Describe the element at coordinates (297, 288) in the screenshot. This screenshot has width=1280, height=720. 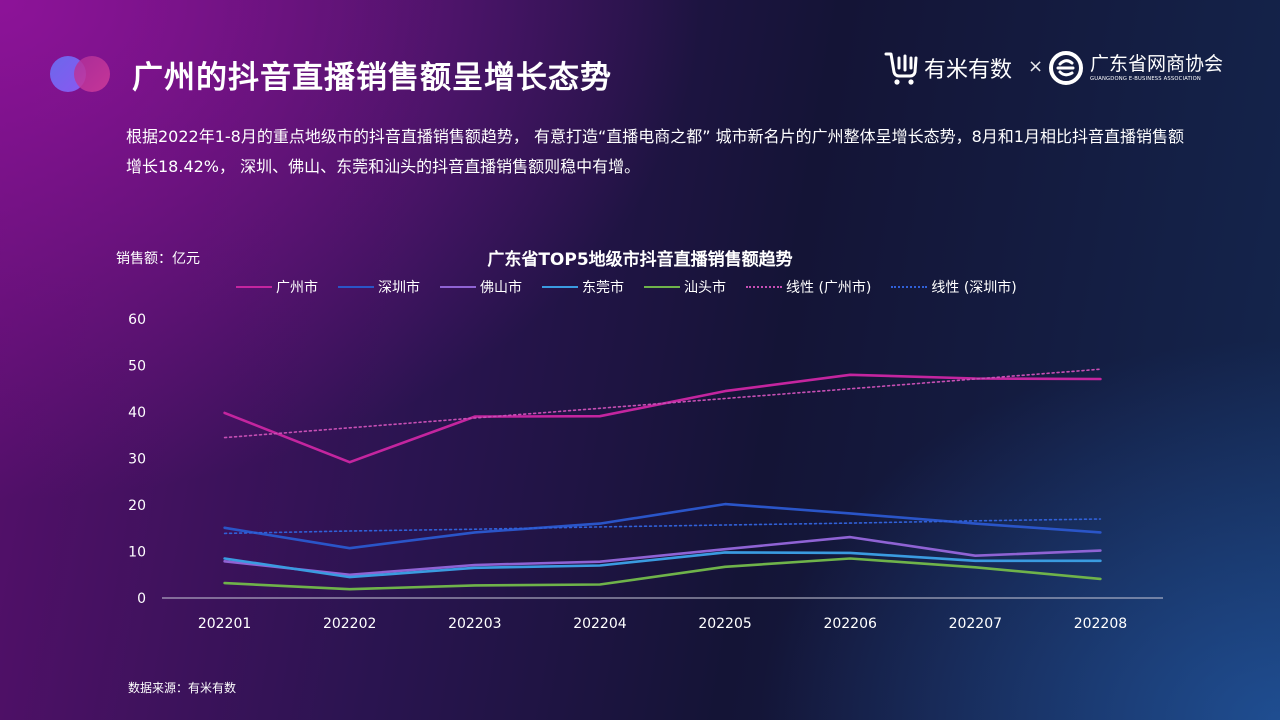
I see `legend-label: 广州市` at that location.